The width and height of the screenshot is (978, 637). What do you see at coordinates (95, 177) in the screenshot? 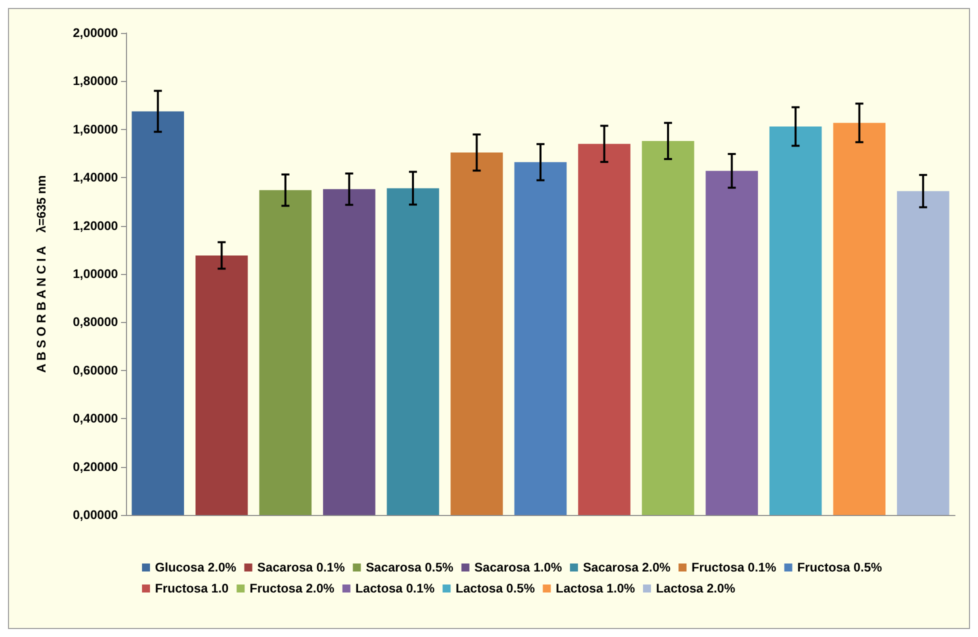
I see `y-tick-label: 1,40000` at bounding box center [95, 177].